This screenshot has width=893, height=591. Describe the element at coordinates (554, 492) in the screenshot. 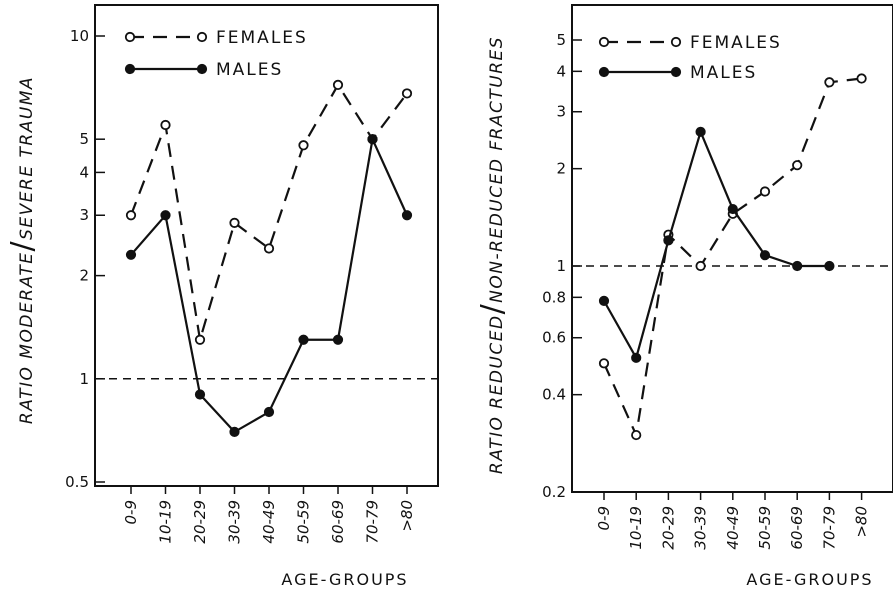

I see `y-tick-label: 0.2` at that location.